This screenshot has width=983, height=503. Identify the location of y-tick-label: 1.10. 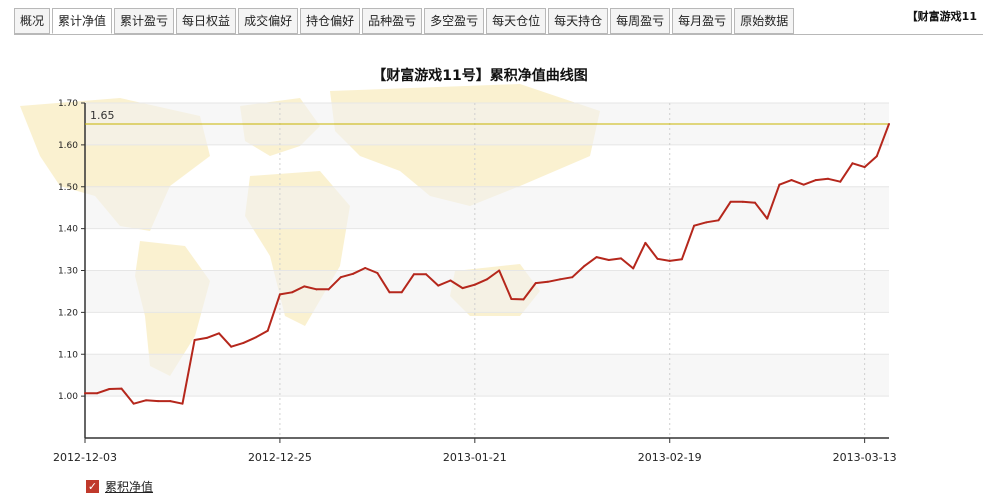
(68, 355).